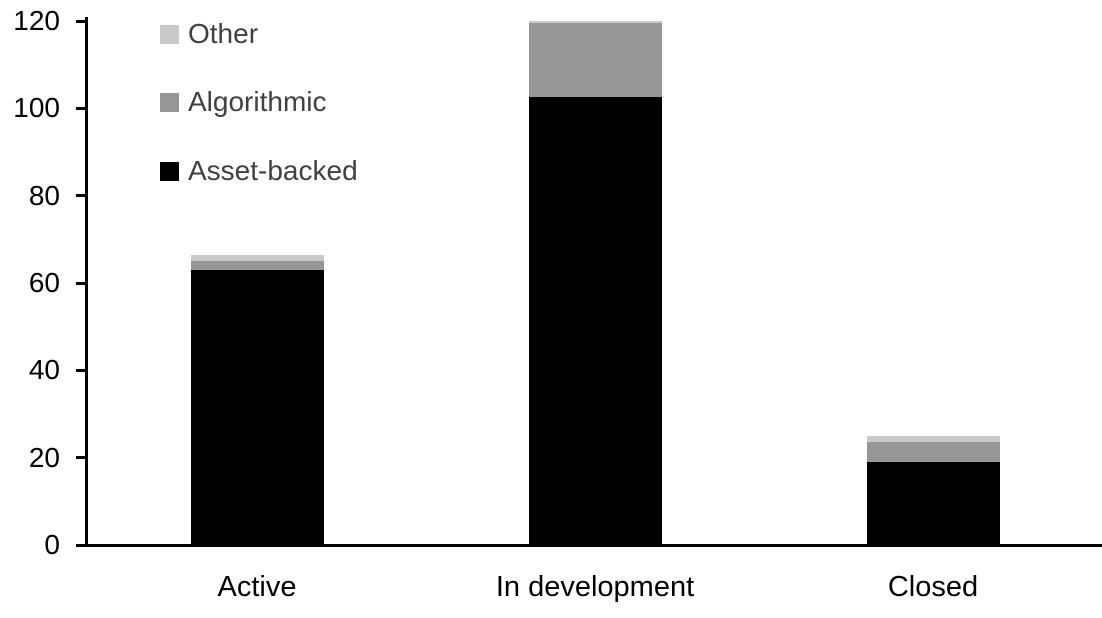 This screenshot has width=1102, height=618. Describe the element at coordinates (44, 195) in the screenshot. I see `y-axis-tick-label: 80` at that location.